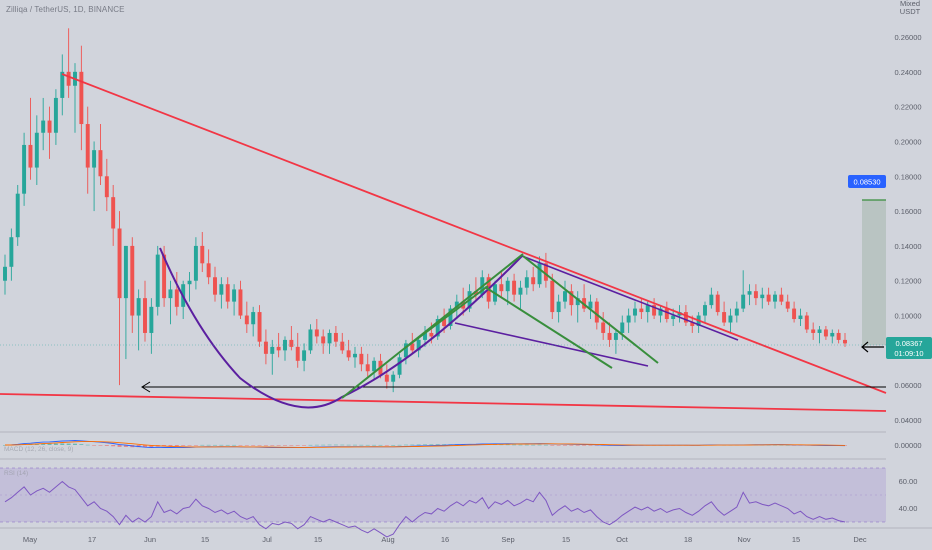  Describe the element at coordinates (205, 539) in the screenshot. I see `time-tick-label: 15` at that location.